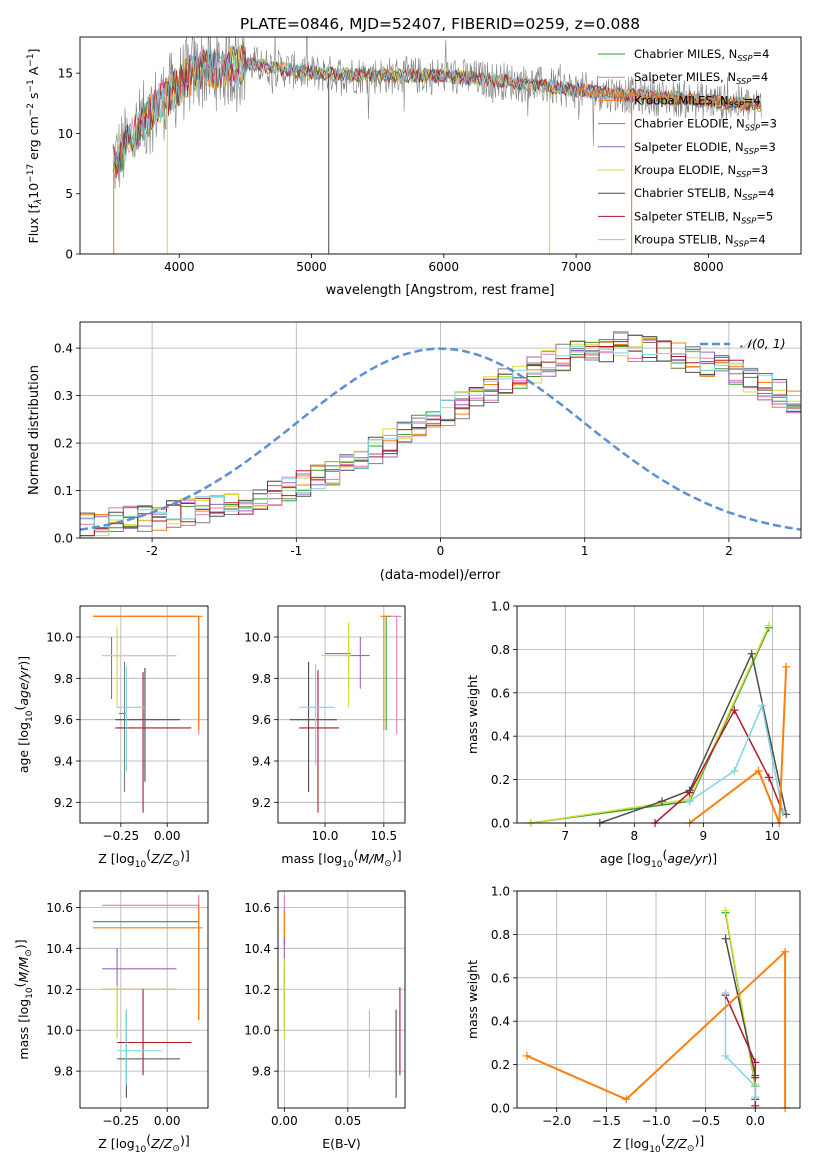 This screenshot has height=1170, width=819. Describe the element at coordinates (63, 803) in the screenshot. I see `y-tick-label: 9.2` at that location.